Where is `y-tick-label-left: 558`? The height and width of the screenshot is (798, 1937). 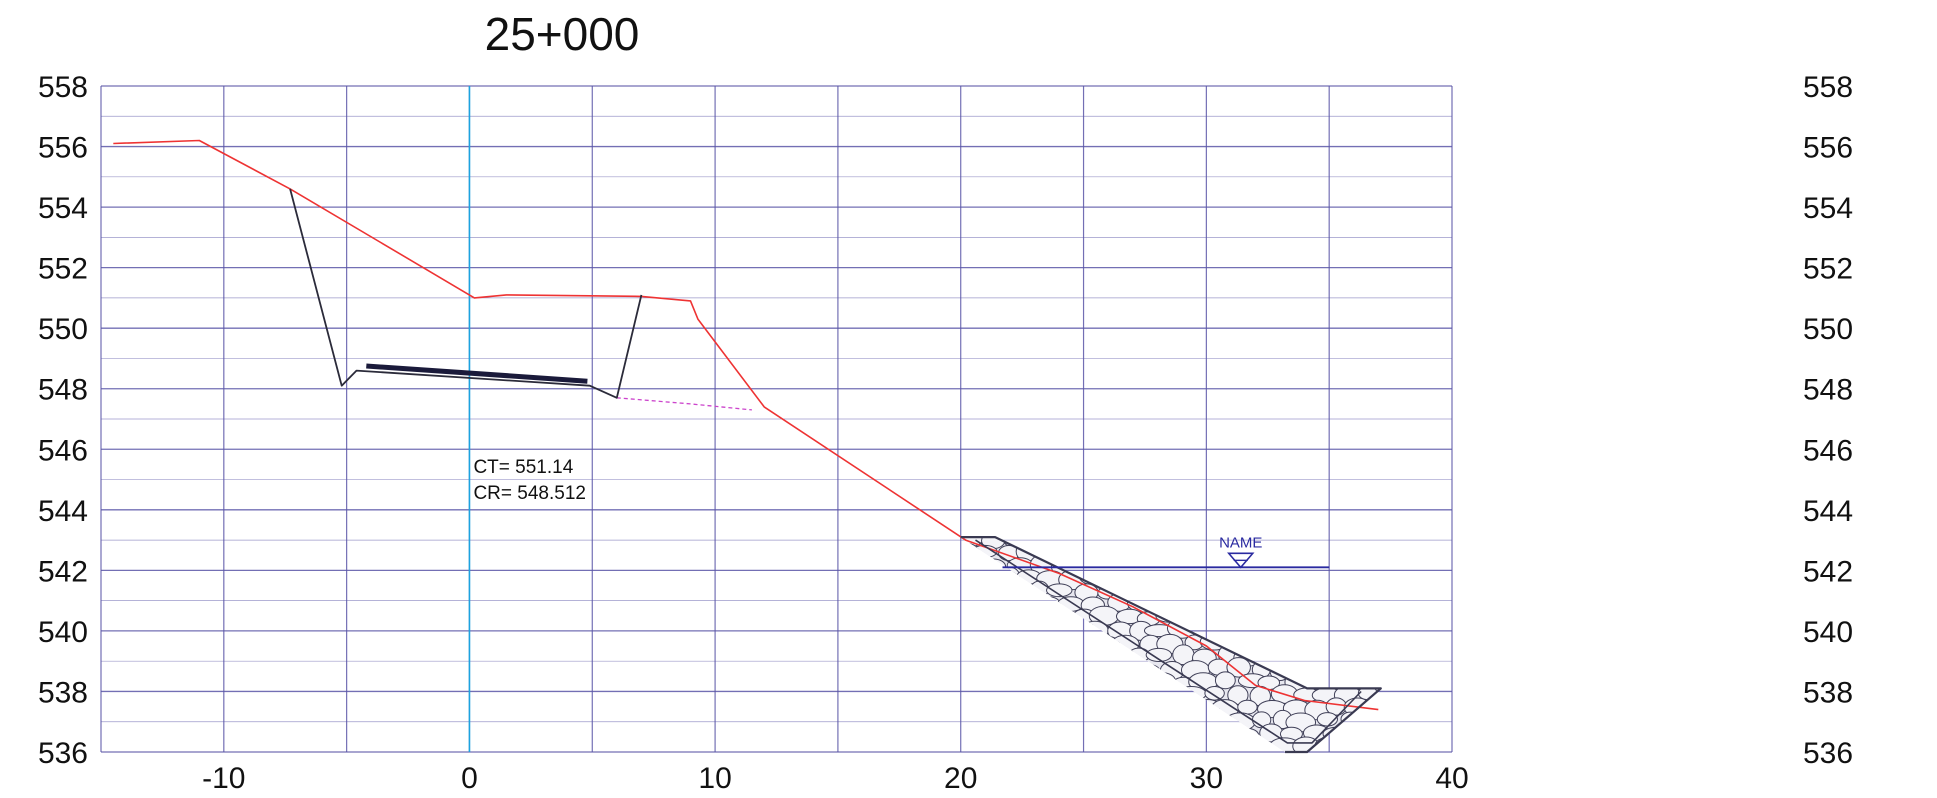 y-tick-label-left: 558 is located at coordinates (63, 87).